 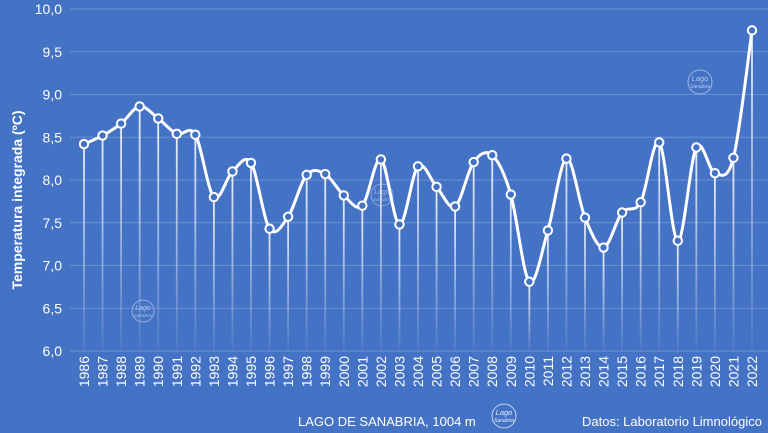 I want to click on x-tick-label: 1986, so click(x=84, y=371).